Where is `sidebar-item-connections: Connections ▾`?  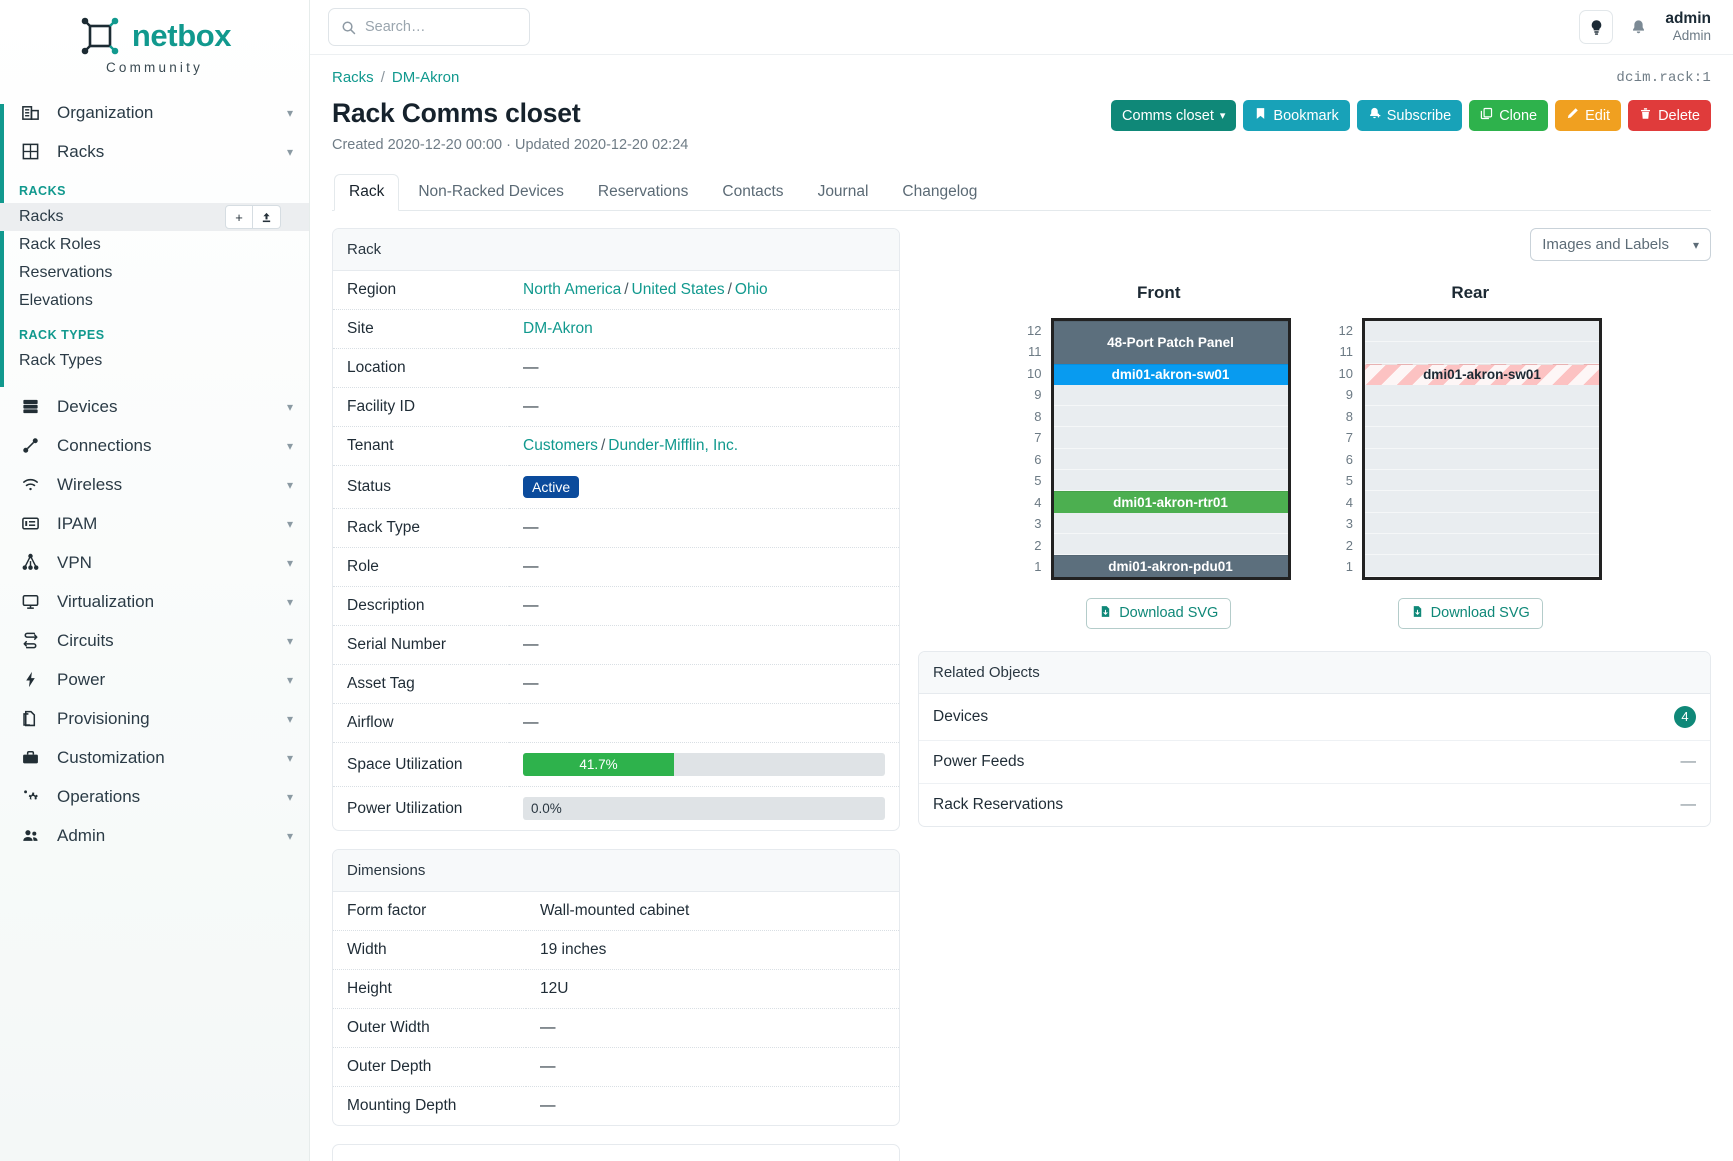 sidebar-item-connections: Connections ▾ is located at coordinates (154, 445).